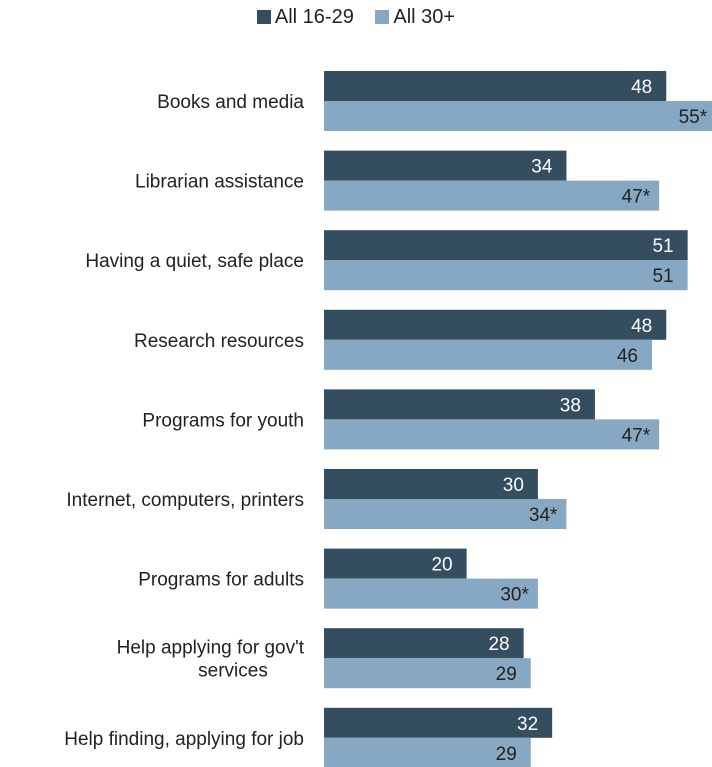  I want to click on legend-label-30-plus: All 30+, so click(424, 17).